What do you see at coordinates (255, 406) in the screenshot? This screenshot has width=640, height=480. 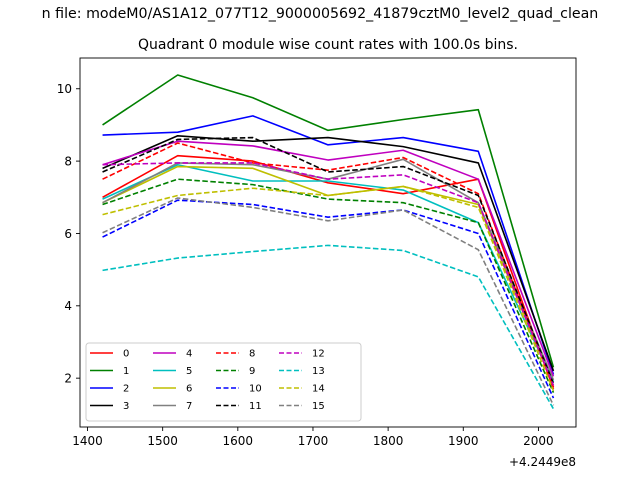 I see `legend-label-11: 11` at bounding box center [255, 406].